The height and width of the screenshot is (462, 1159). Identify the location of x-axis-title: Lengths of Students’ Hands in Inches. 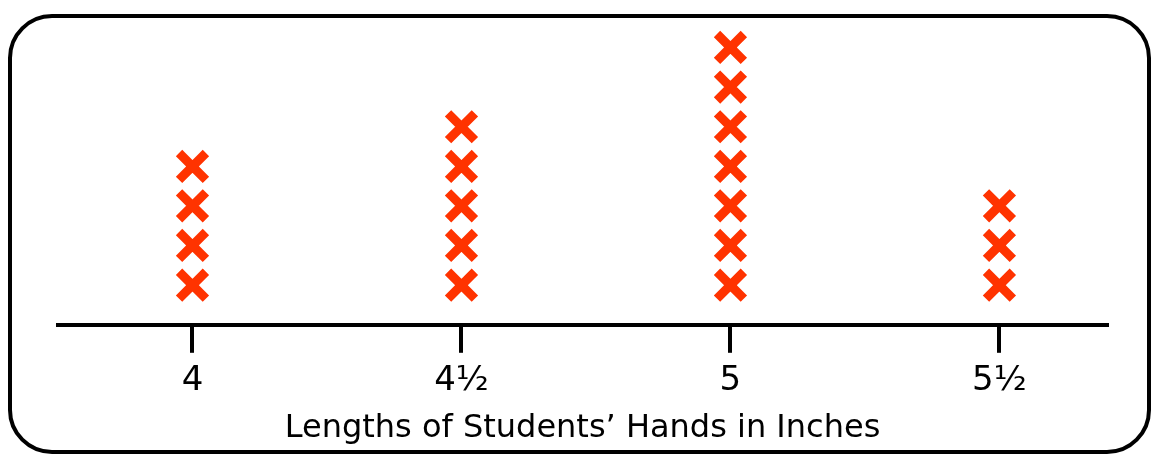
(582, 426).